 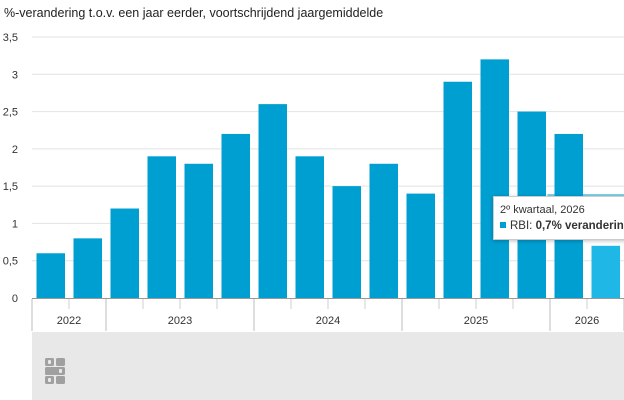 I want to click on x-year-label: 2025, so click(x=476, y=321).